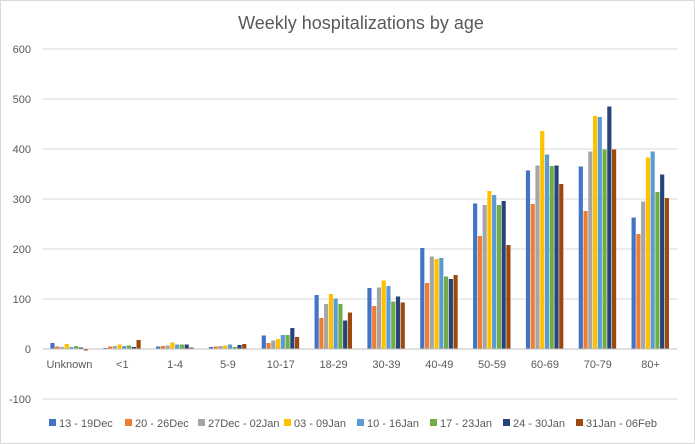 The height and width of the screenshot is (444, 695). What do you see at coordinates (69, 365) in the screenshot?
I see `x-tick-label: Unknown` at bounding box center [69, 365].